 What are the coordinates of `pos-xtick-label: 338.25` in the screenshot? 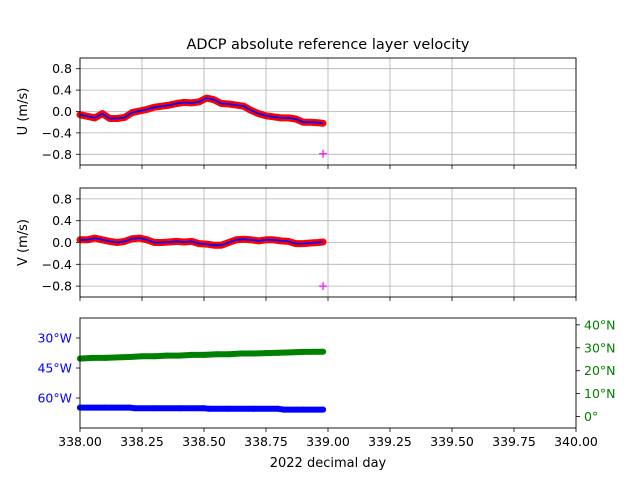 It's located at (142, 441).